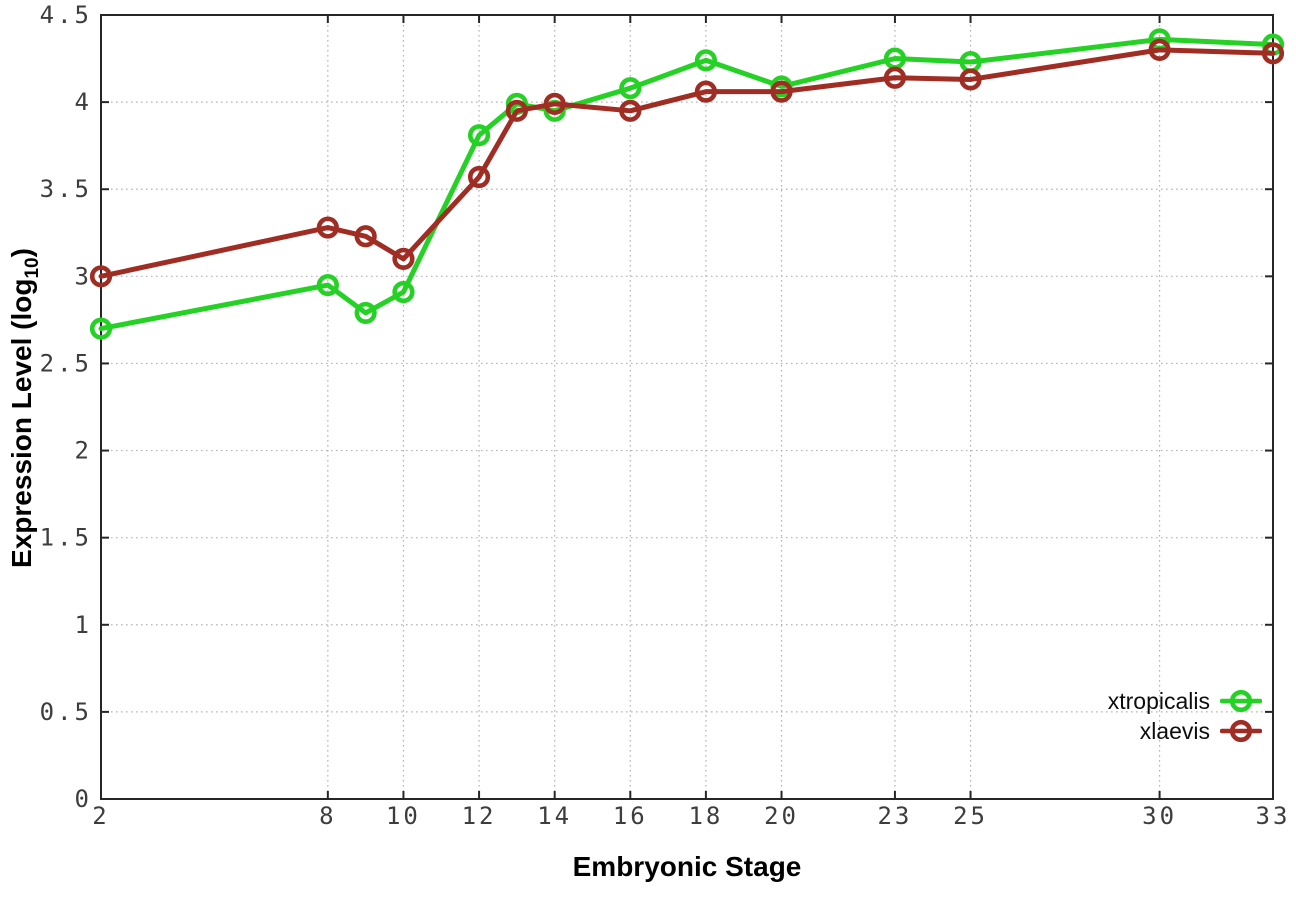 Image resolution: width=1296 pixels, height=907 pixels. I want to click on x-tick-label: 25, so click(970, 816).